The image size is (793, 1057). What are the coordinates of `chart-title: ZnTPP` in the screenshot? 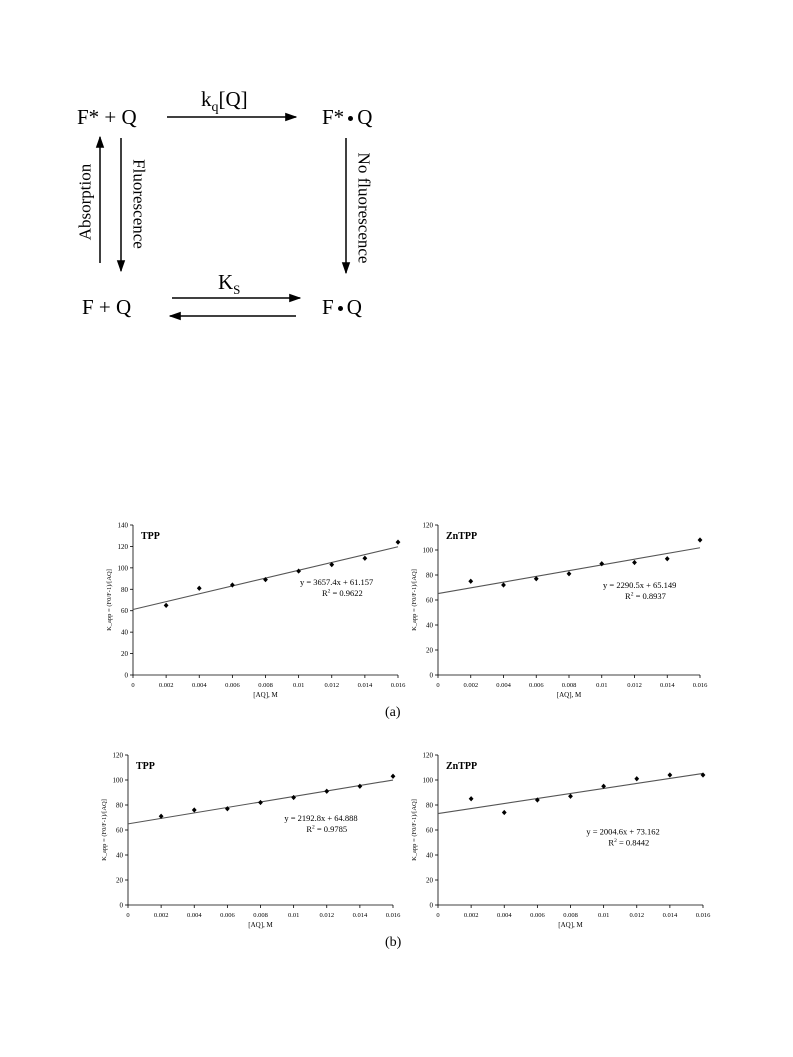 It's located at (461, 536).